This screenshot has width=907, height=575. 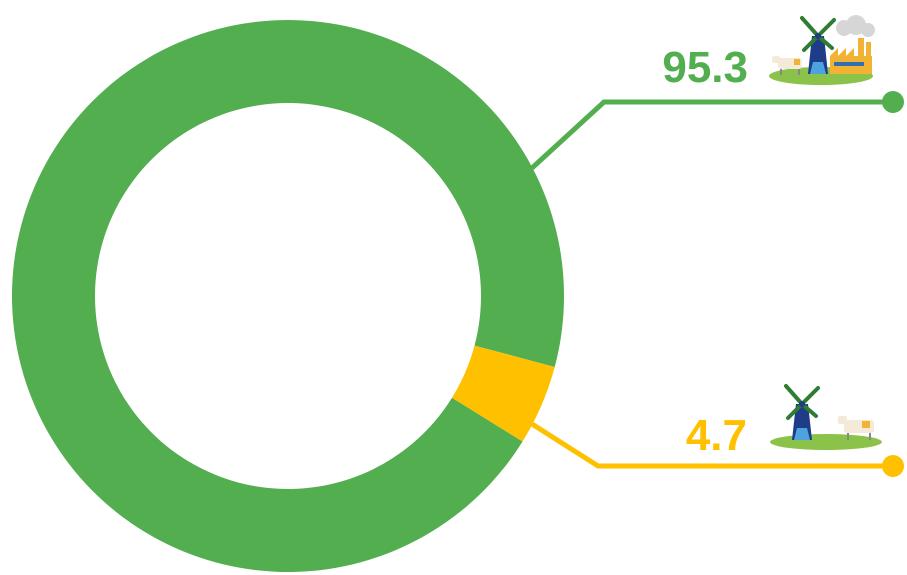 What do you see at coordinates (893, 466) in the screenshot?
I see `leader-1-dot` at bounding box center [893, 466].